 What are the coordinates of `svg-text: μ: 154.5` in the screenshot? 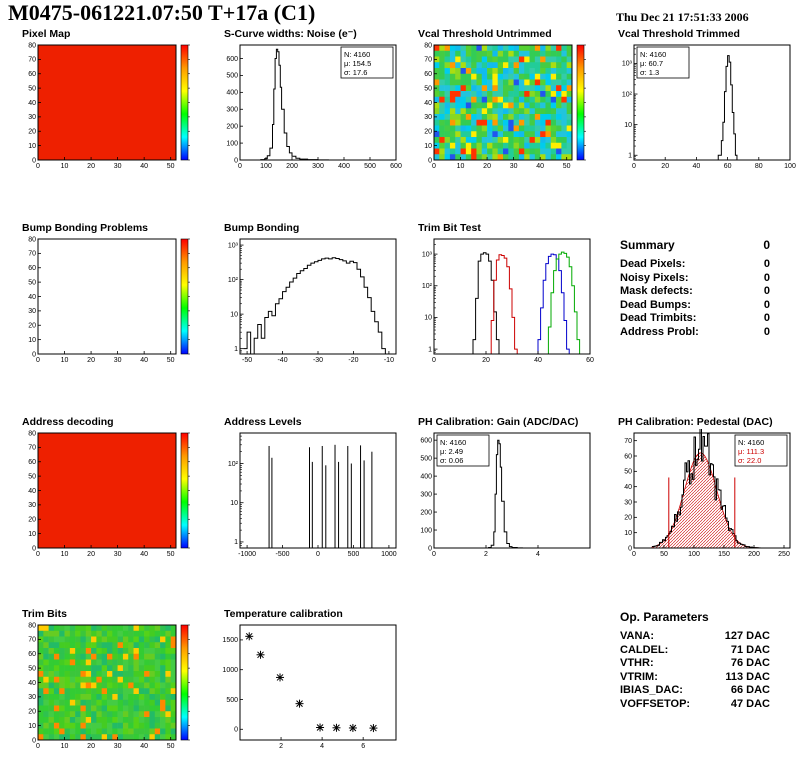 It's located at (357, 63).